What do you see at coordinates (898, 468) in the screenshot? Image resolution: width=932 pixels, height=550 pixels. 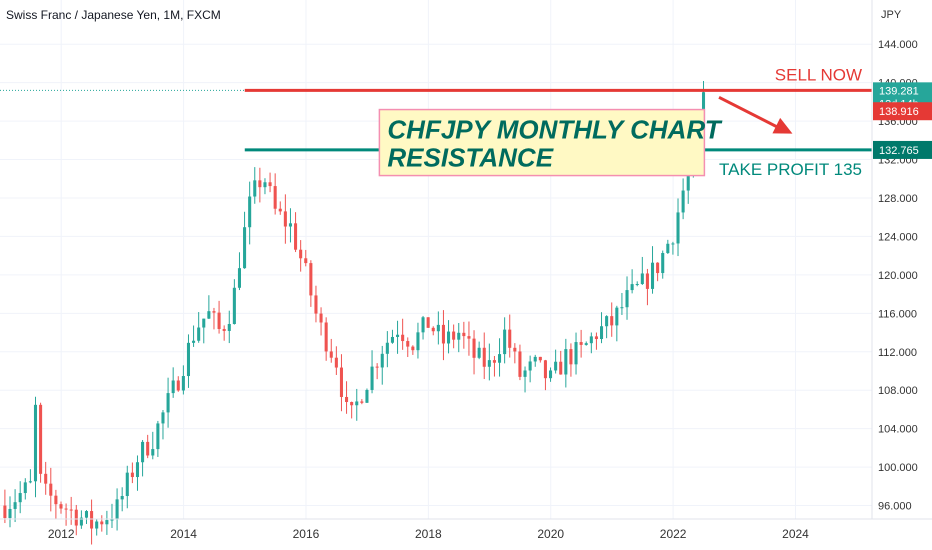 I see `y-tick-label: 100.000` at bounding box center [898, 468].